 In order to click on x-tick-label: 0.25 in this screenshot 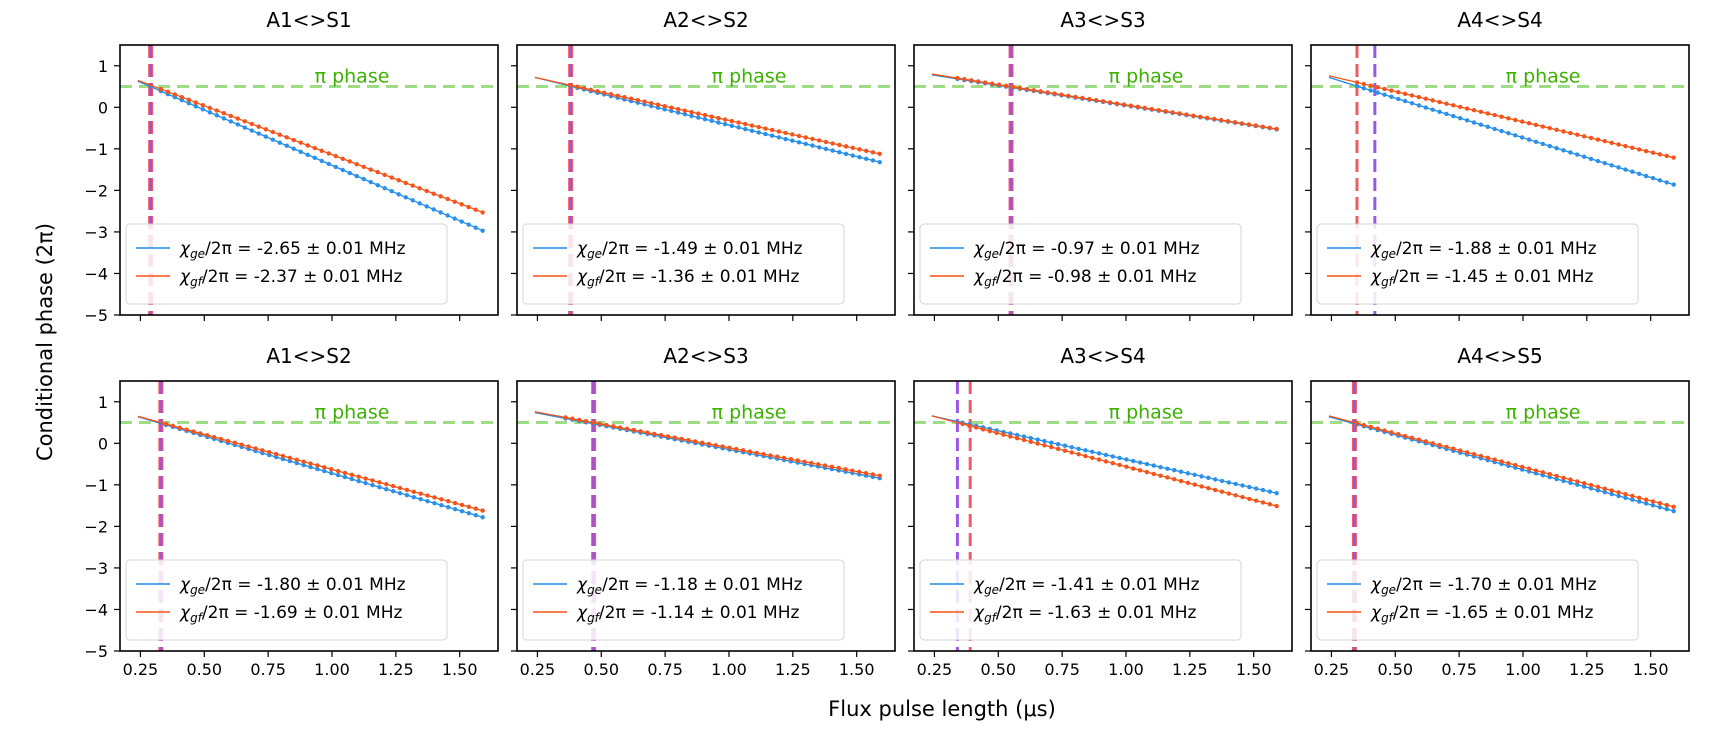, I will do `click(141, 669)`.